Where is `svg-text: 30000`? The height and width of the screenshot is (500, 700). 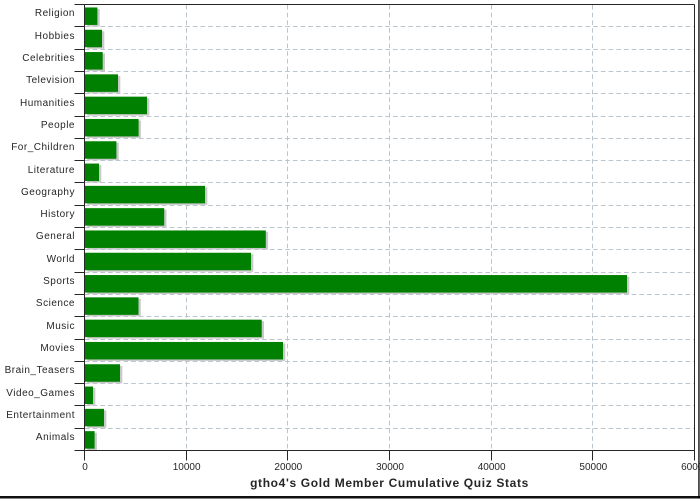 svg-text: 30000 is located at coordinates (390, 467).